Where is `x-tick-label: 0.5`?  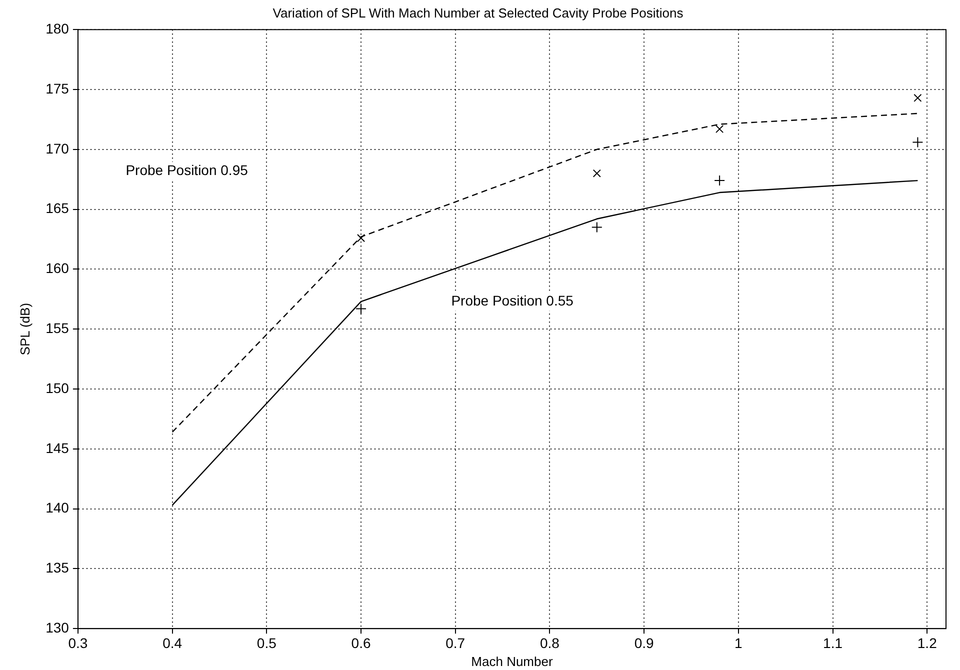
x-tick-label: 0.5 is located at coordinates (266, 642).